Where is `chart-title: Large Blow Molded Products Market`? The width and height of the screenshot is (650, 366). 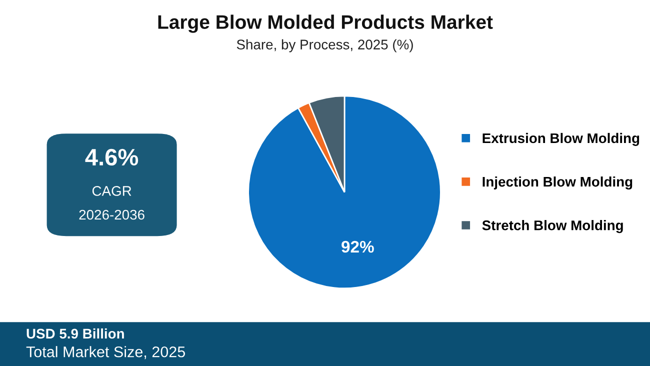 chart-title: Large Blow Molded Products Market is located at coordinates (325, 23).